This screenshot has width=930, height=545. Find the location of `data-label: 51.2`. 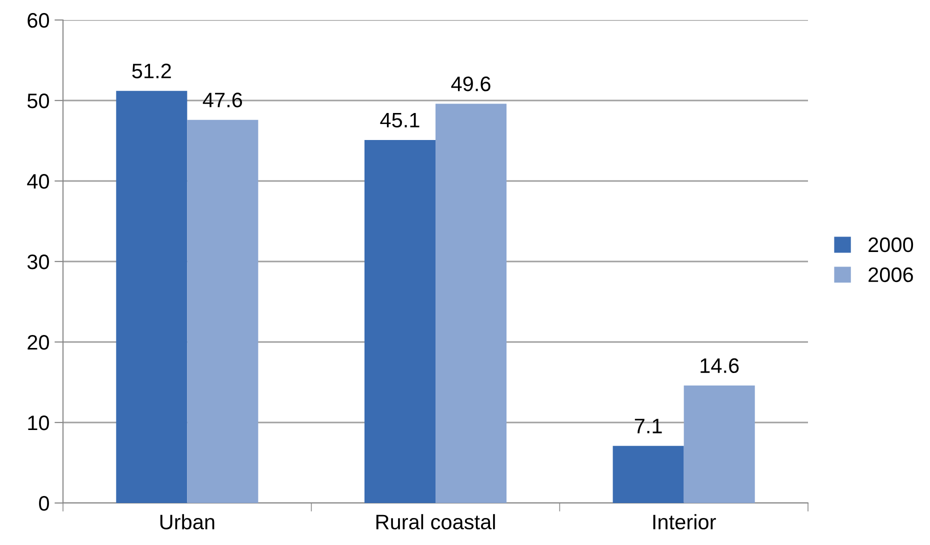

data-label: 51.2 is located at coordinates (151, 71).